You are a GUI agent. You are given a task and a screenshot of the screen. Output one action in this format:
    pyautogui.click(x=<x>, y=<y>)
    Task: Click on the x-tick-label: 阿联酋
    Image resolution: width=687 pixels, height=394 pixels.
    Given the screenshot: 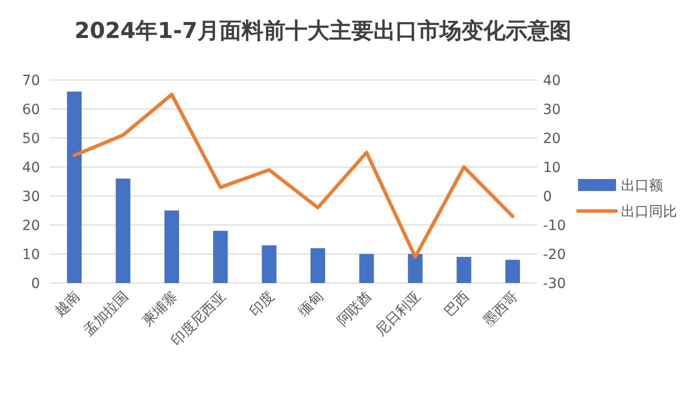 What is the action you would take?
    pyautogui.click(x=355, y=309)
    